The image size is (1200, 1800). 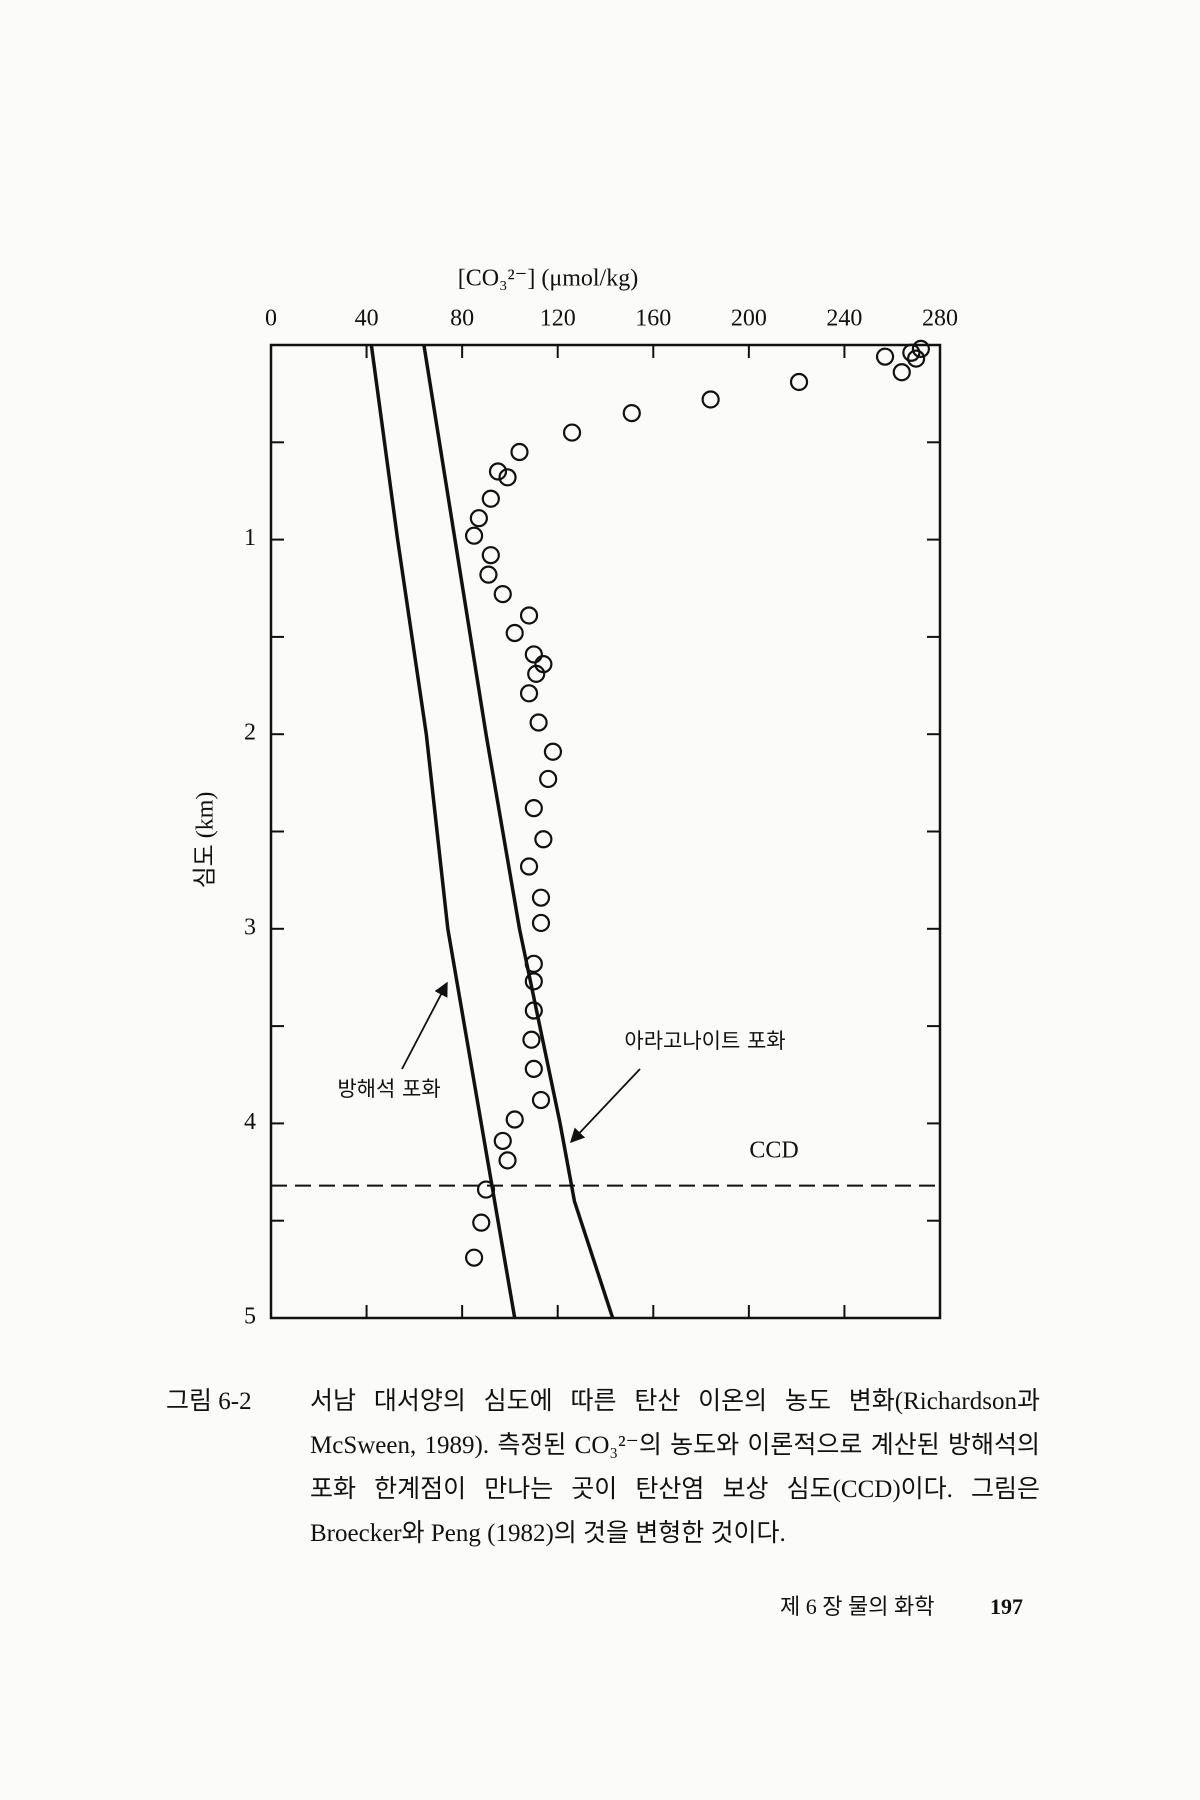 What do you see at coordinates (749, 319) in the screenshot?
I see `x-tick-label: 200` at bounding box center [749, 319].